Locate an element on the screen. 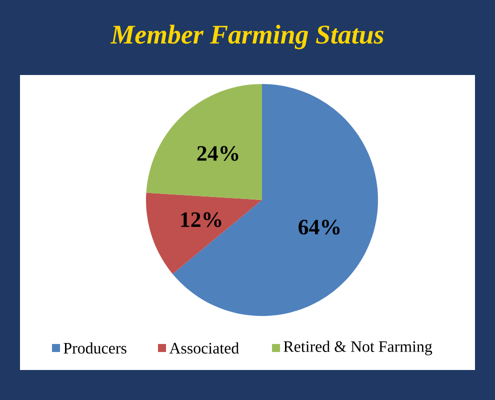 The width and height of the screenshot is (495, 400). legend-label: Associated is located at coordinates (204, 348).